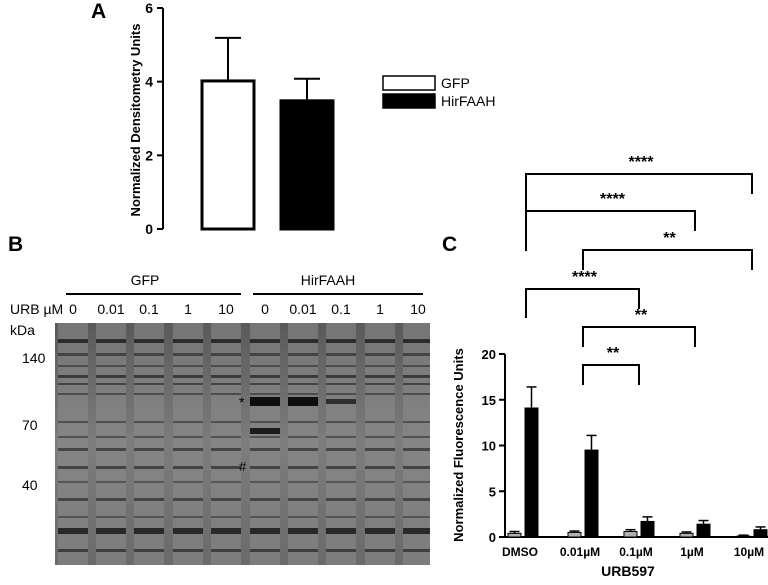 The image size is (768, 585). Describe the element at coordinates (580, 552) in the screenshot. I see `chart-c-x-tick-label: 0.01µM` at that location.